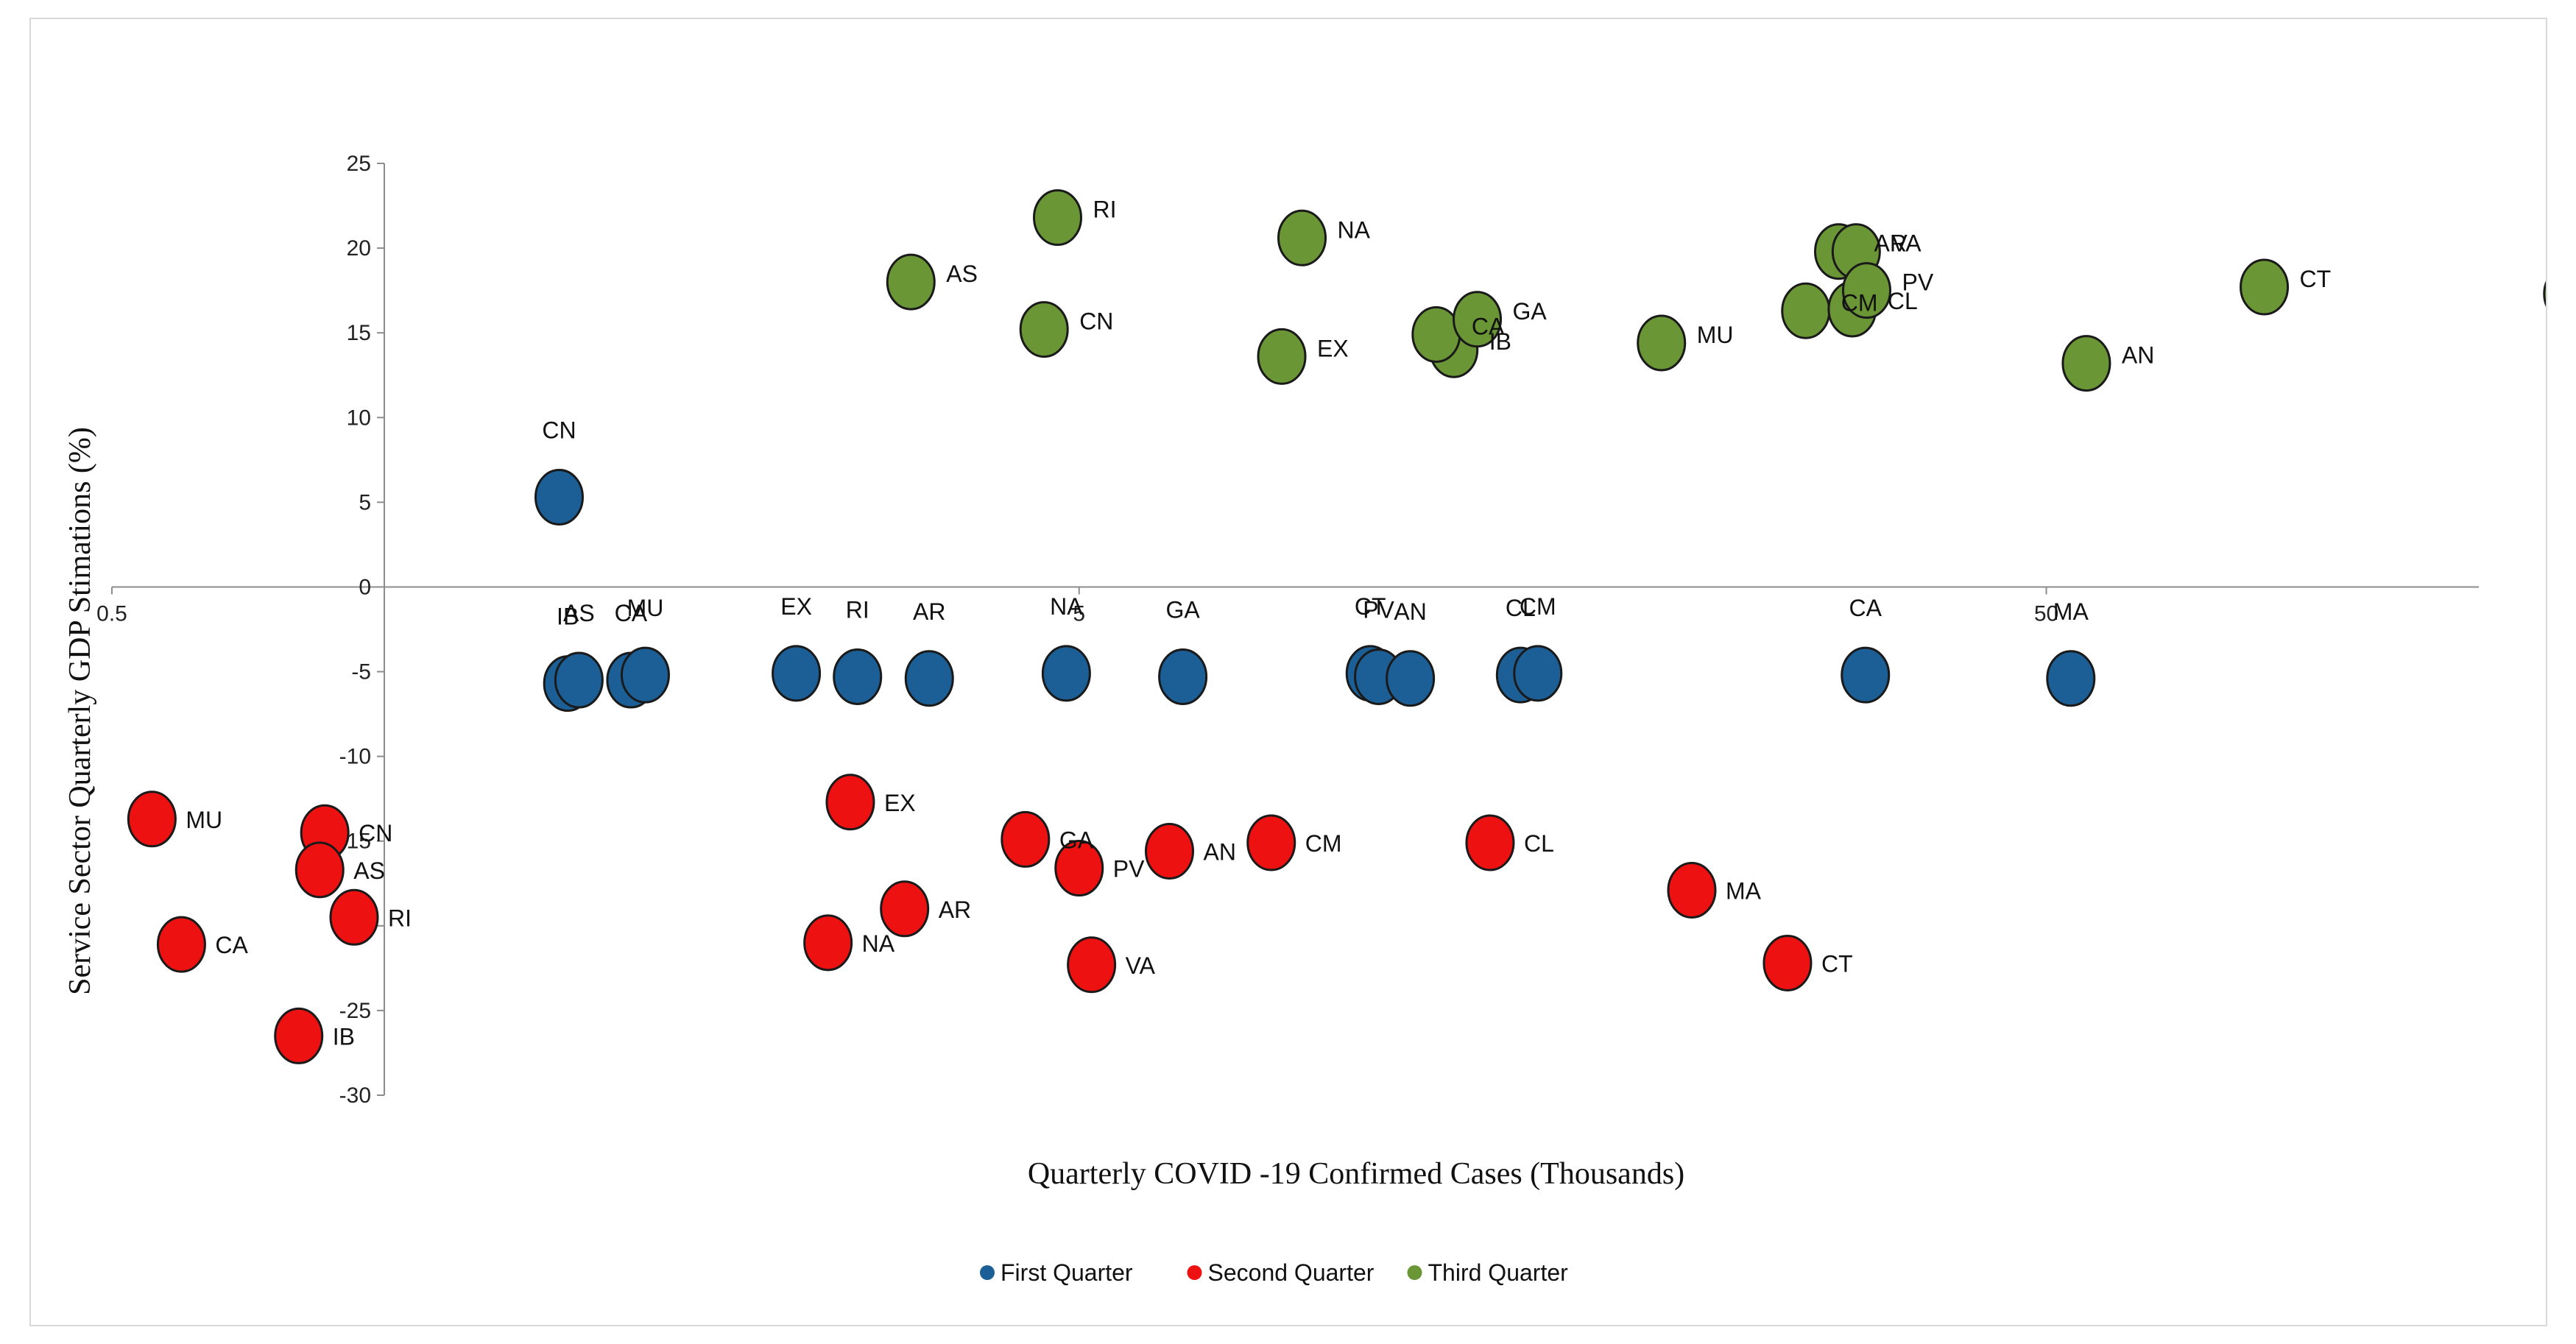  Describe the element at coordinates (359, 248) in the screenshot. I see `y-tick-label: 20` at that location.